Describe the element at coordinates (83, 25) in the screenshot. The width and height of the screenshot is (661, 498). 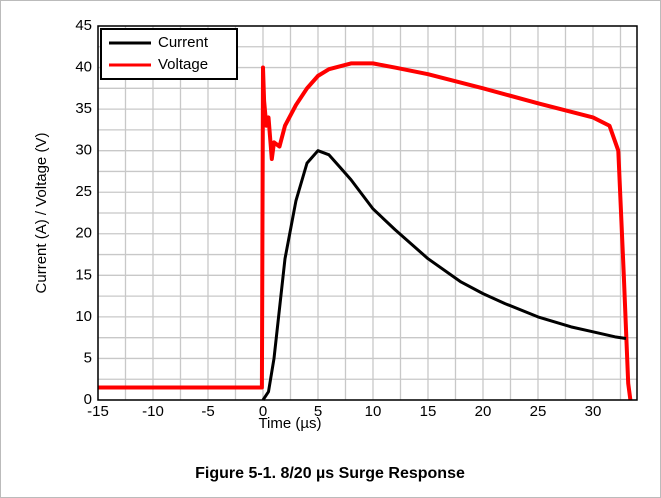
I see `y-tick-label: 45` at that location.